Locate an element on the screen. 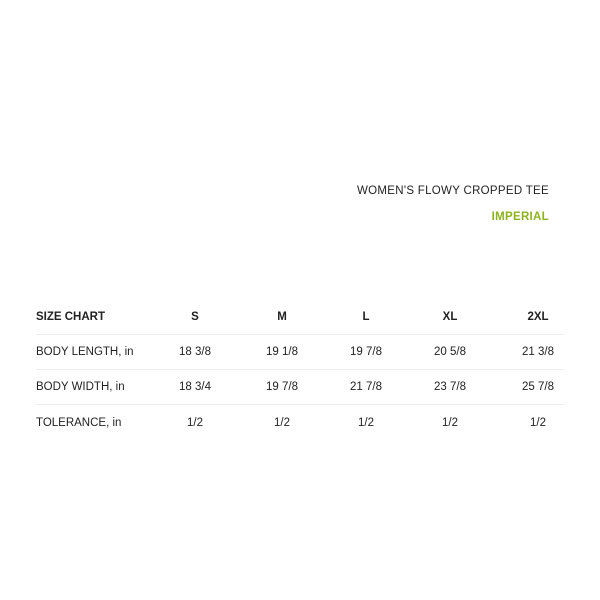  cell-value: 18 3/4 is located at coordinates (195, 387).